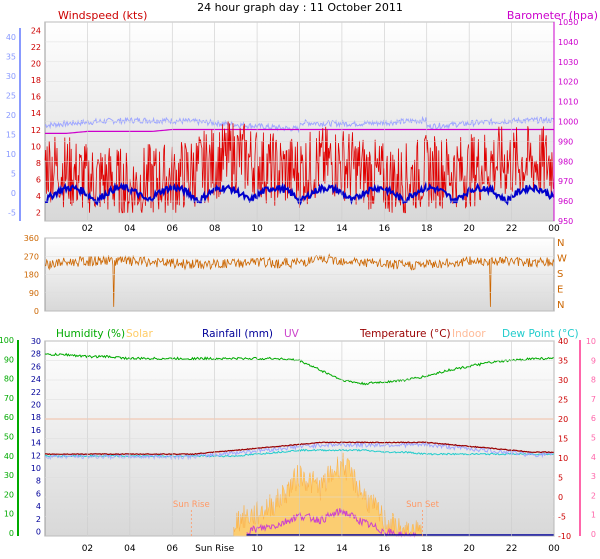 The width and height of the screenshot is (600, 559). I want to click on compass-label: S, so click(560, 274).